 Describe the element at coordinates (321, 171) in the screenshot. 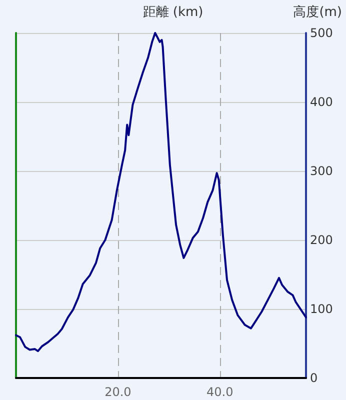

I see `y-tick-label: 300` at that location.